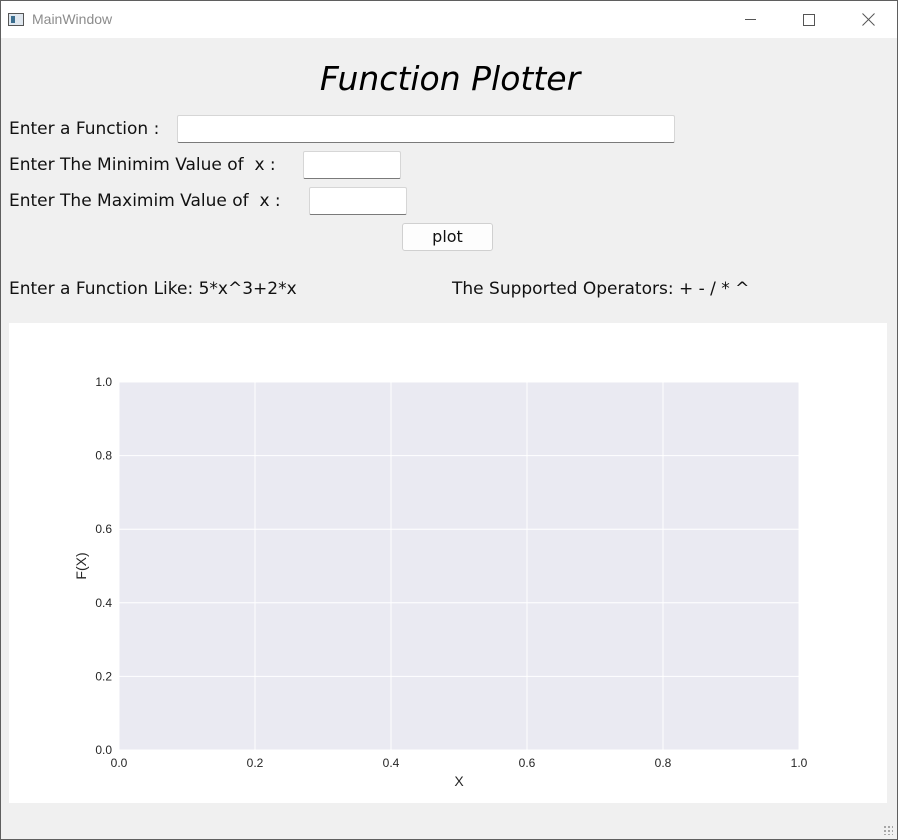 The image size is (898, 840). What do you see at coordinates (255, 763) in the screenshot?
I see `x-tick-label: 0.2` at bounding box center [255, 763].